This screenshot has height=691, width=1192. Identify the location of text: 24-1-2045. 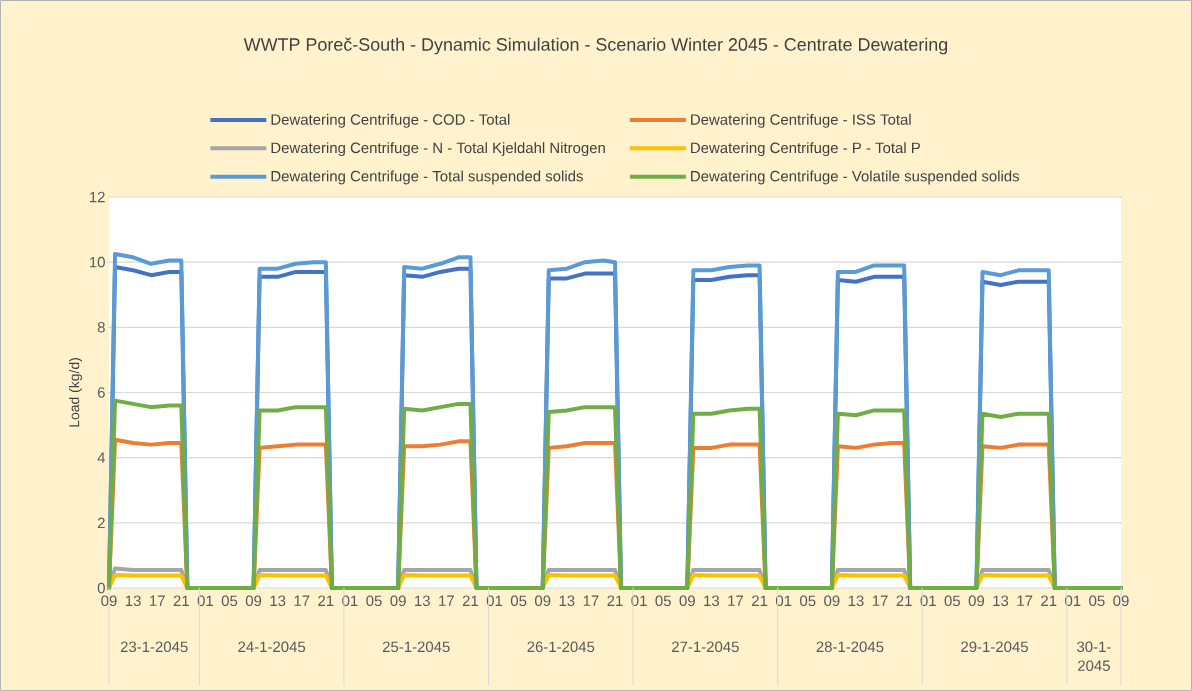
(272, 647).